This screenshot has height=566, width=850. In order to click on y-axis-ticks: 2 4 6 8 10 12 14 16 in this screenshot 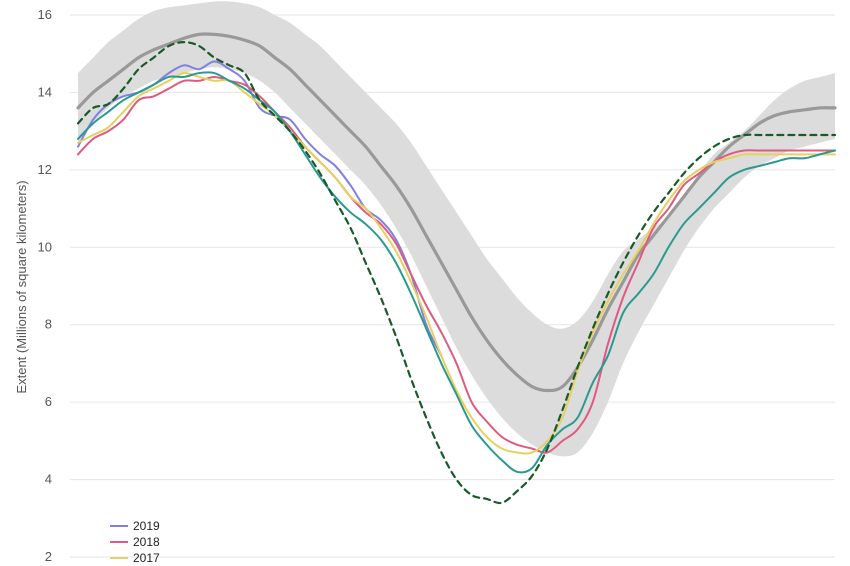, I will do `click(45, 285)`.